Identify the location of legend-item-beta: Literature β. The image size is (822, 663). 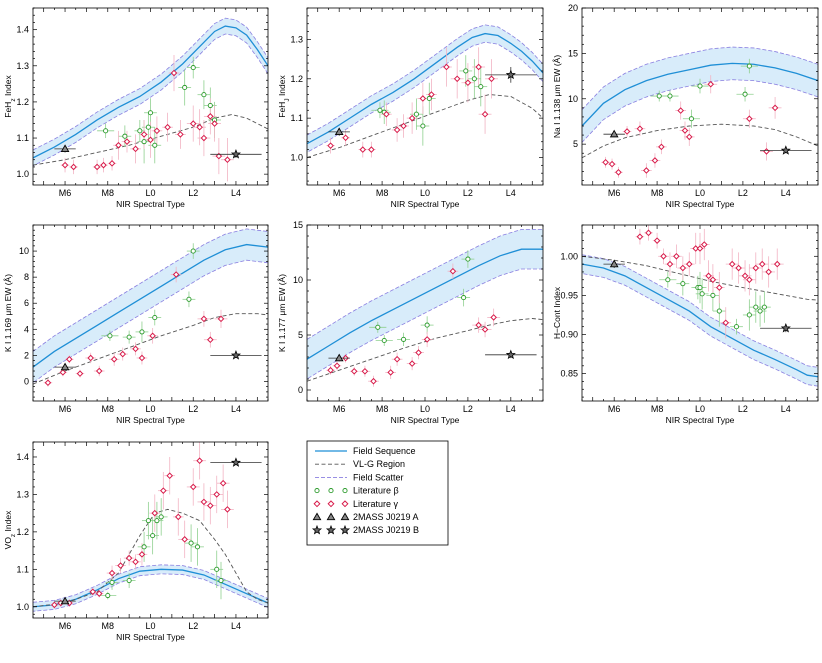
(356, 491).